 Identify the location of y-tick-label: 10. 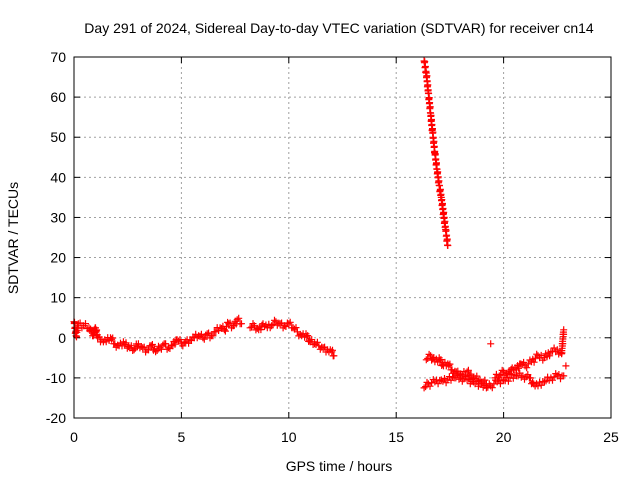
(58, 298).